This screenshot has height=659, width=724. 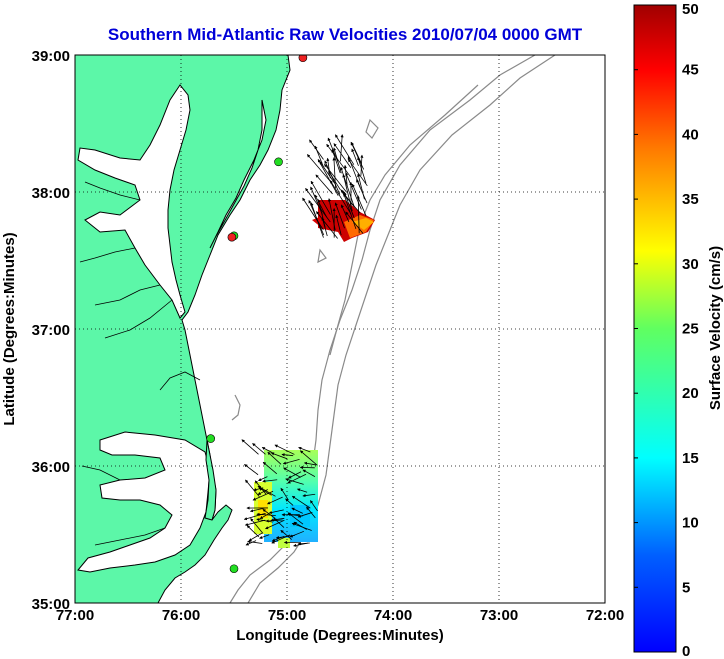 I want to click on x-tick-label: 73:00, so click(x=499, y=615).